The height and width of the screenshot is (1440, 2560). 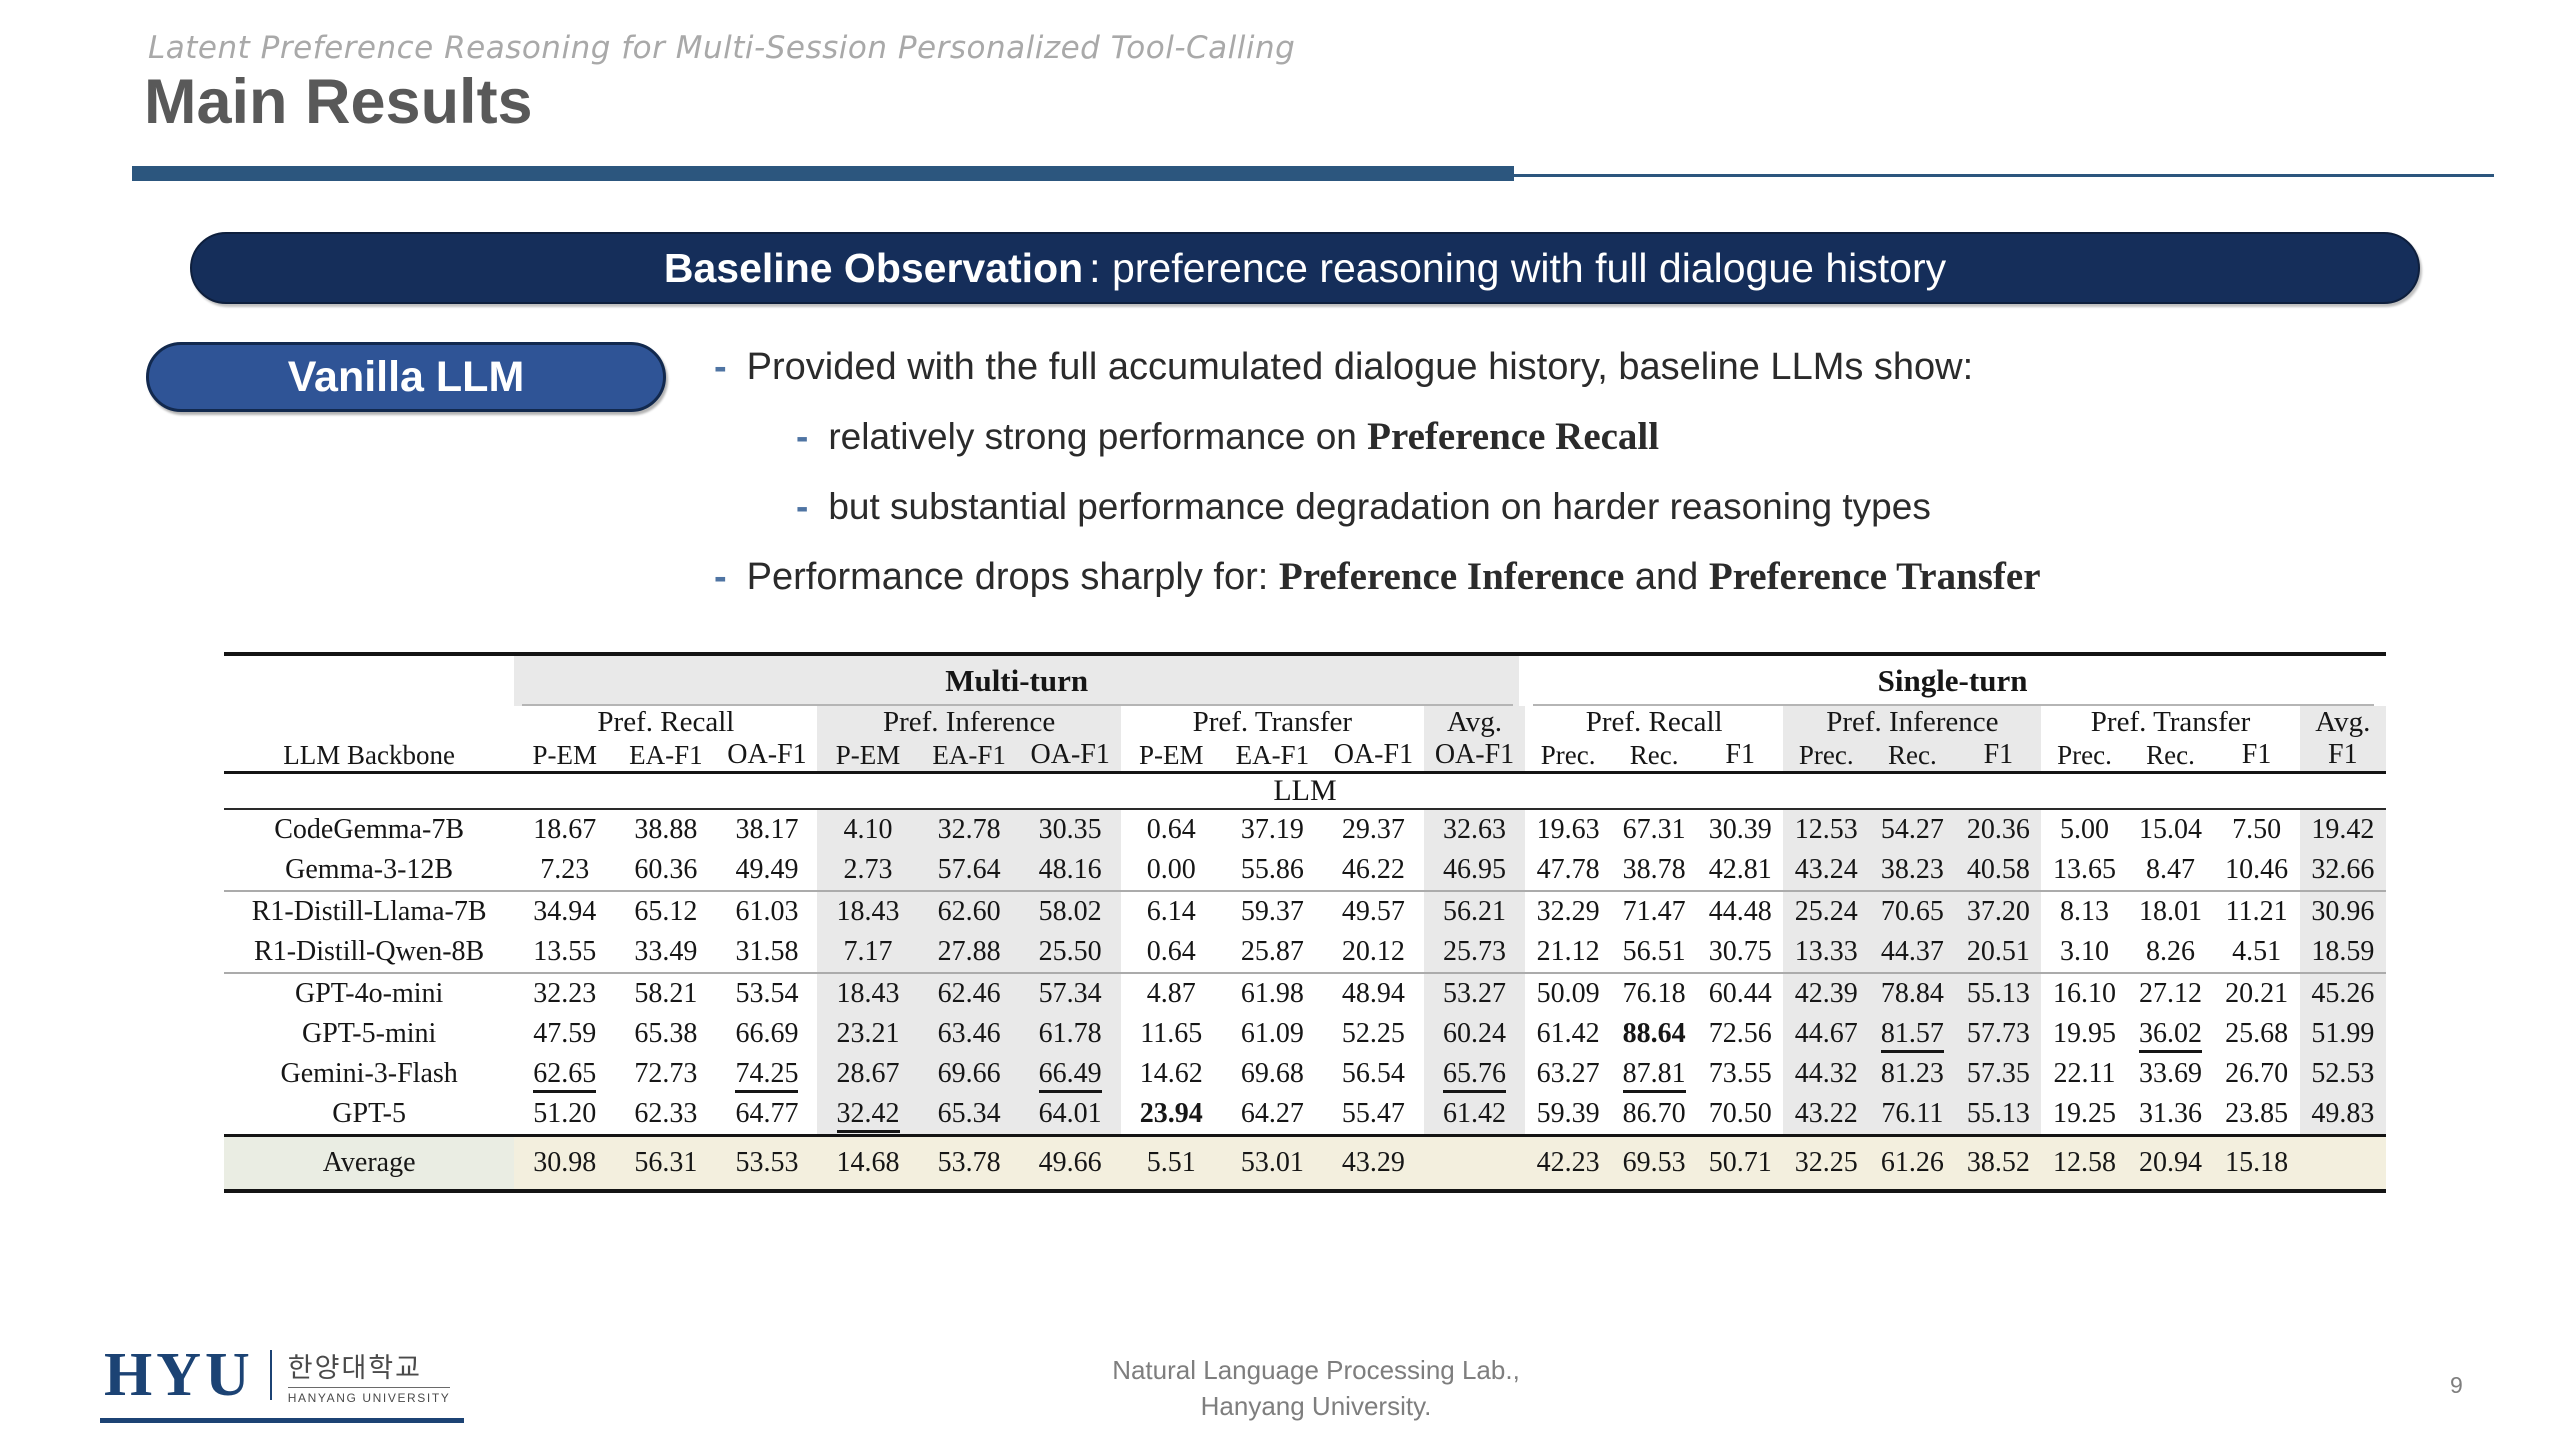 What do you see at coordinates (1998, 1073) in the screenshot?
I see `value-text: 57.35` at bounding box center [1998, 1073].